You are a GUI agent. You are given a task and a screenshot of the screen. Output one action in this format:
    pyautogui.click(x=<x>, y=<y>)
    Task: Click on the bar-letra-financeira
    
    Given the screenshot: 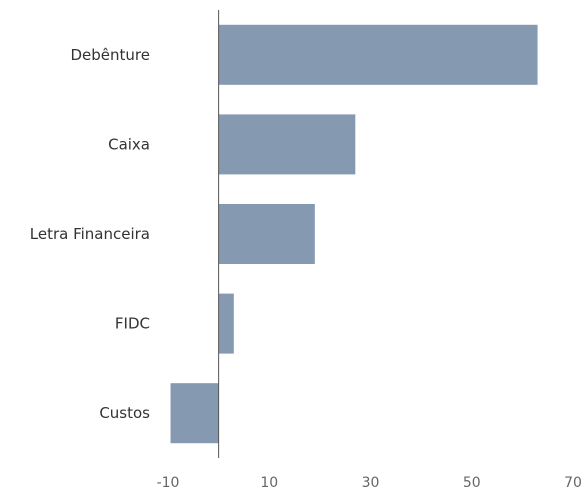 What is the action you would take?
    pyautogui.click(x=266, y=234)
    